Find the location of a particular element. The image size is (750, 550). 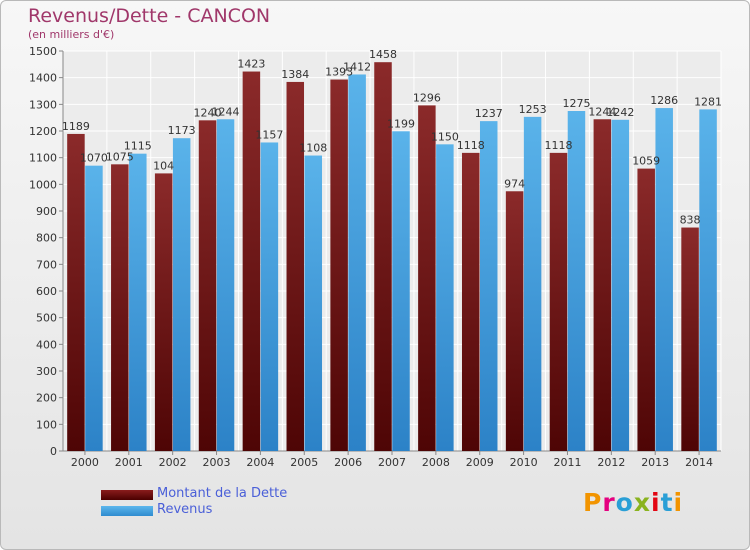

x-tick-label: 2006 is located at coordinates (348, 462).